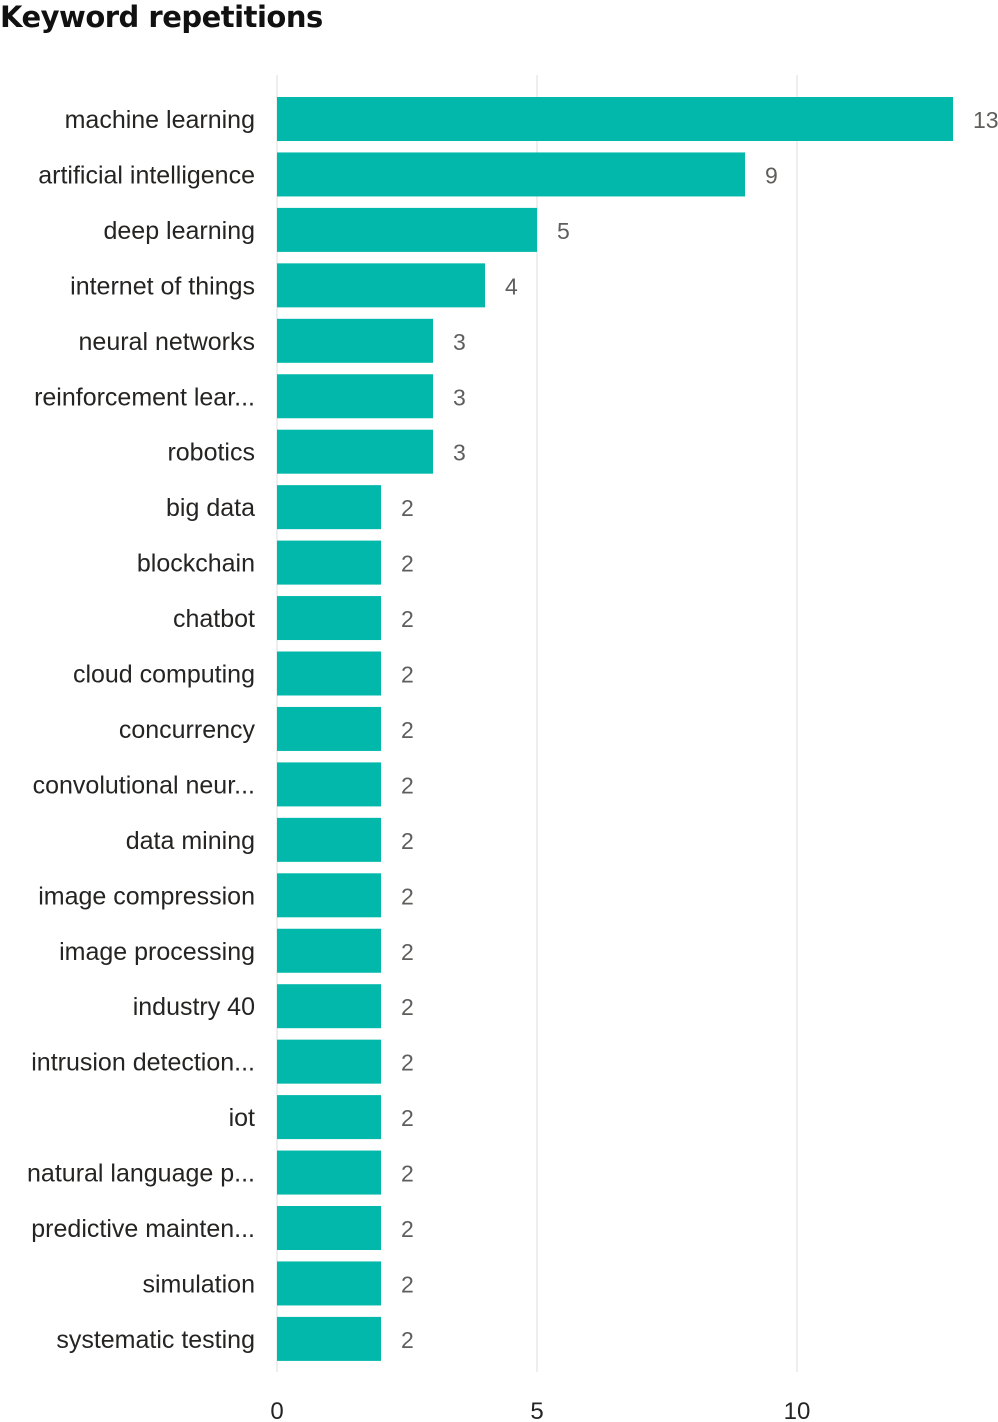  I want to click on category-label: big data, so click(210, 508).